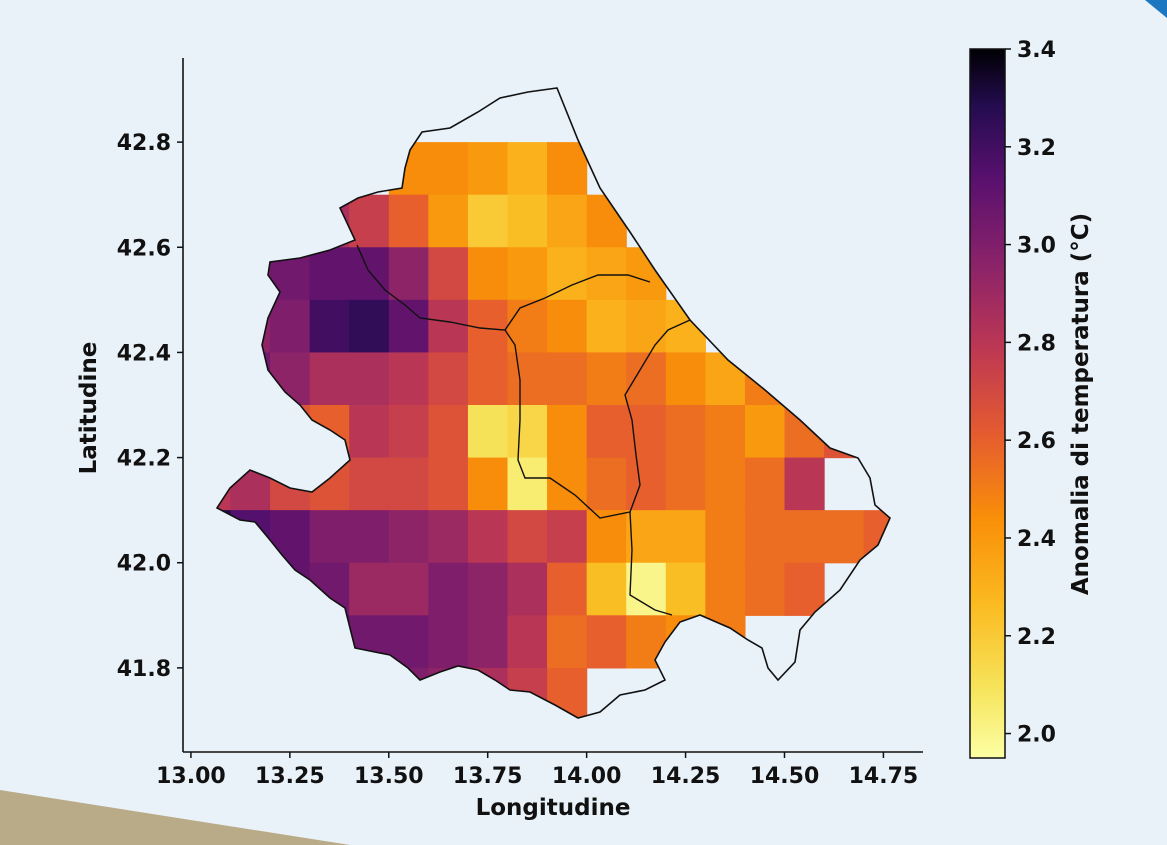 The height and width of the screenshot is (845, 1167). I want to click on x-ticks: 13.00 13.25 13.50 13.75 14.00 14.25 14.50 14.75, so click(537, 770).